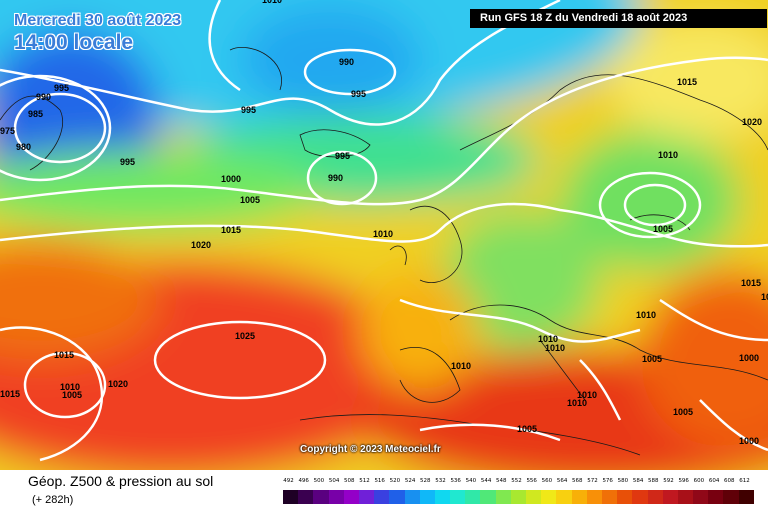 The image size is (768, 512). I want to click on legend-label: 532, so click(440, 481).